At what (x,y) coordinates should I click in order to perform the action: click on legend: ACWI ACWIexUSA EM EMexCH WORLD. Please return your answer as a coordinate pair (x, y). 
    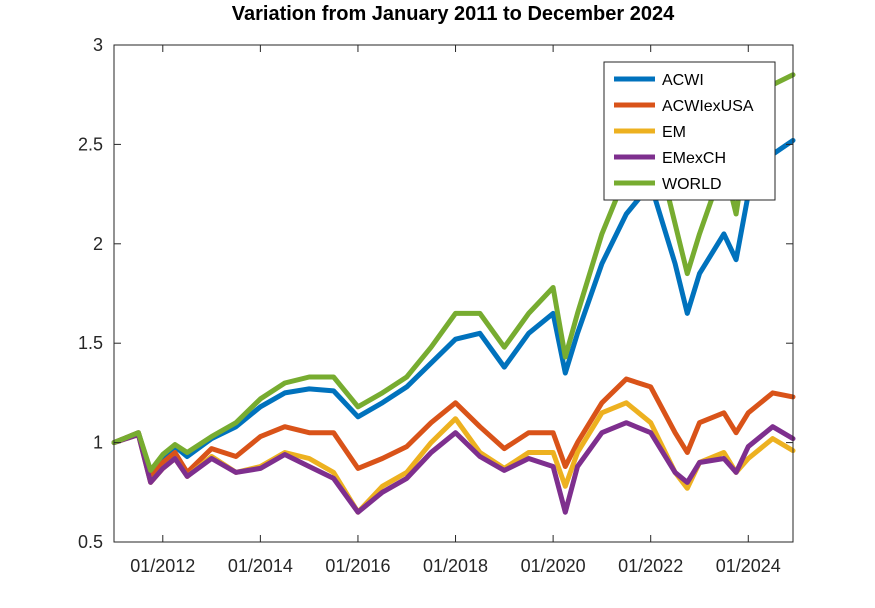
    Looking at the image, I should click on (689, 131).